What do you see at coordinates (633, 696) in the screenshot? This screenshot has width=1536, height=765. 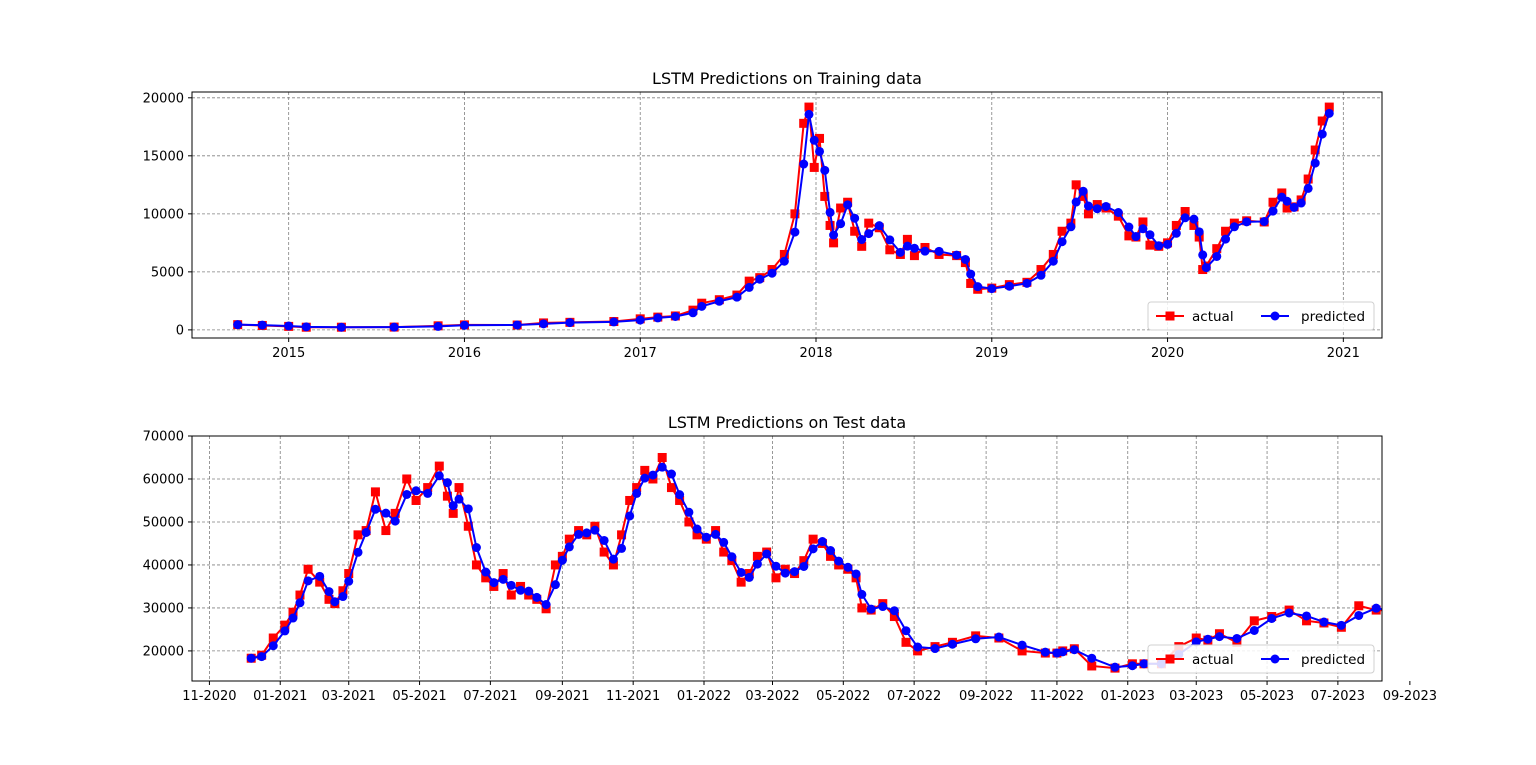 I see `test-x-tick-label: 11-2021` at bounding box center [633, 696].